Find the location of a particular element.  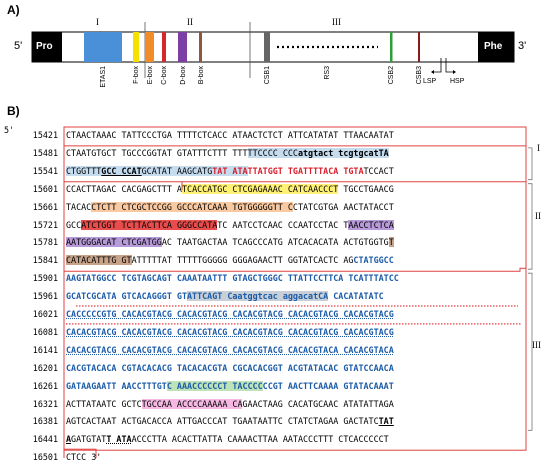

sequence-position: 16501 is located at coordinates (45, 457).